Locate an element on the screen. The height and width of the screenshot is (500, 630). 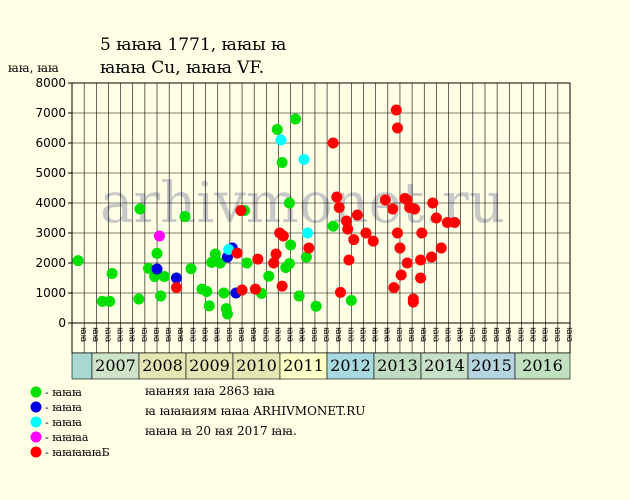
year-label: 2016 is located at coordinates (542, 365).